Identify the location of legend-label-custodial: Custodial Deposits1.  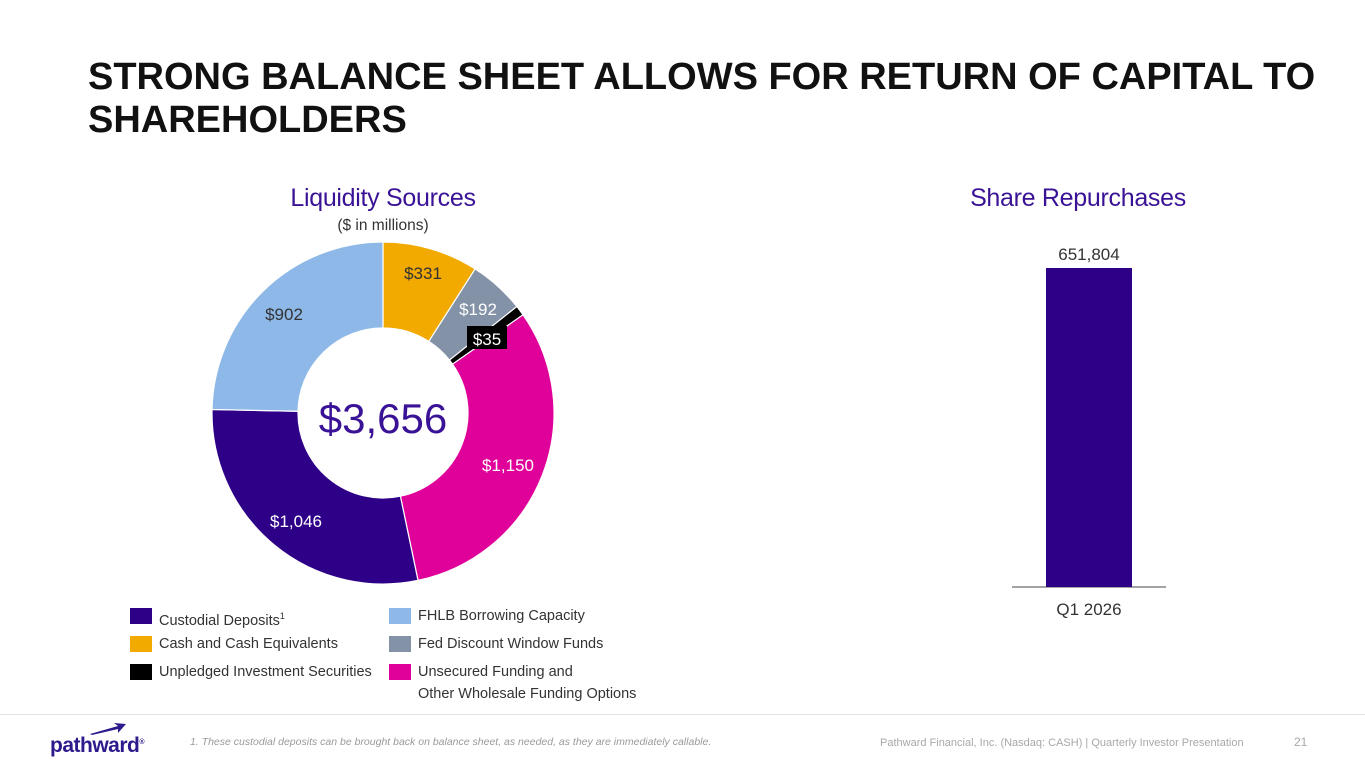
(222, 620).